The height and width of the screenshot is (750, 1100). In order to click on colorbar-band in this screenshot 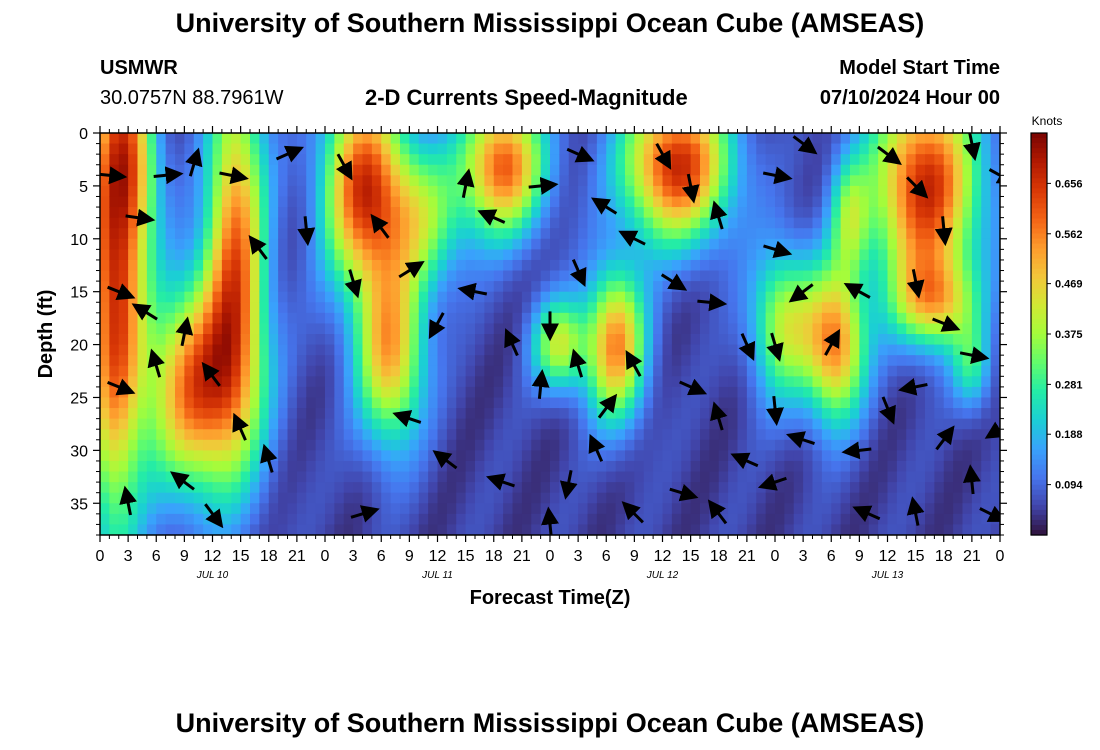, I will do `click(1039, 452)`.